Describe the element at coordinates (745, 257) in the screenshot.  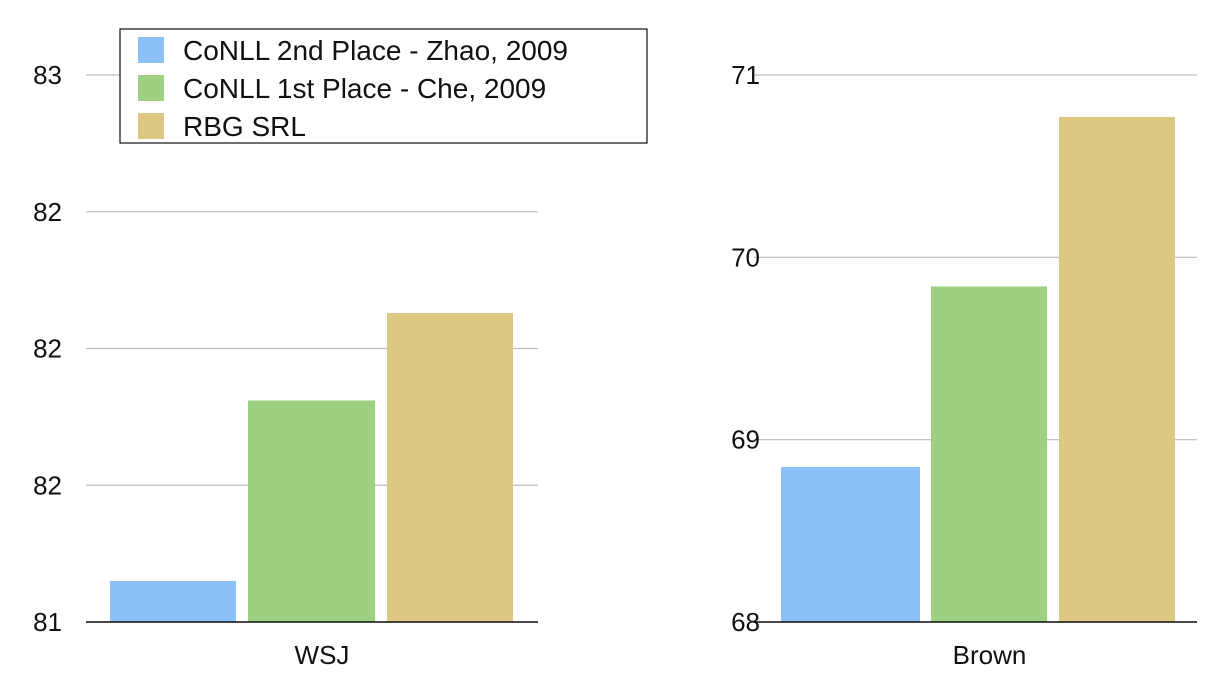
I see `y-tick-label: 70` at that location.